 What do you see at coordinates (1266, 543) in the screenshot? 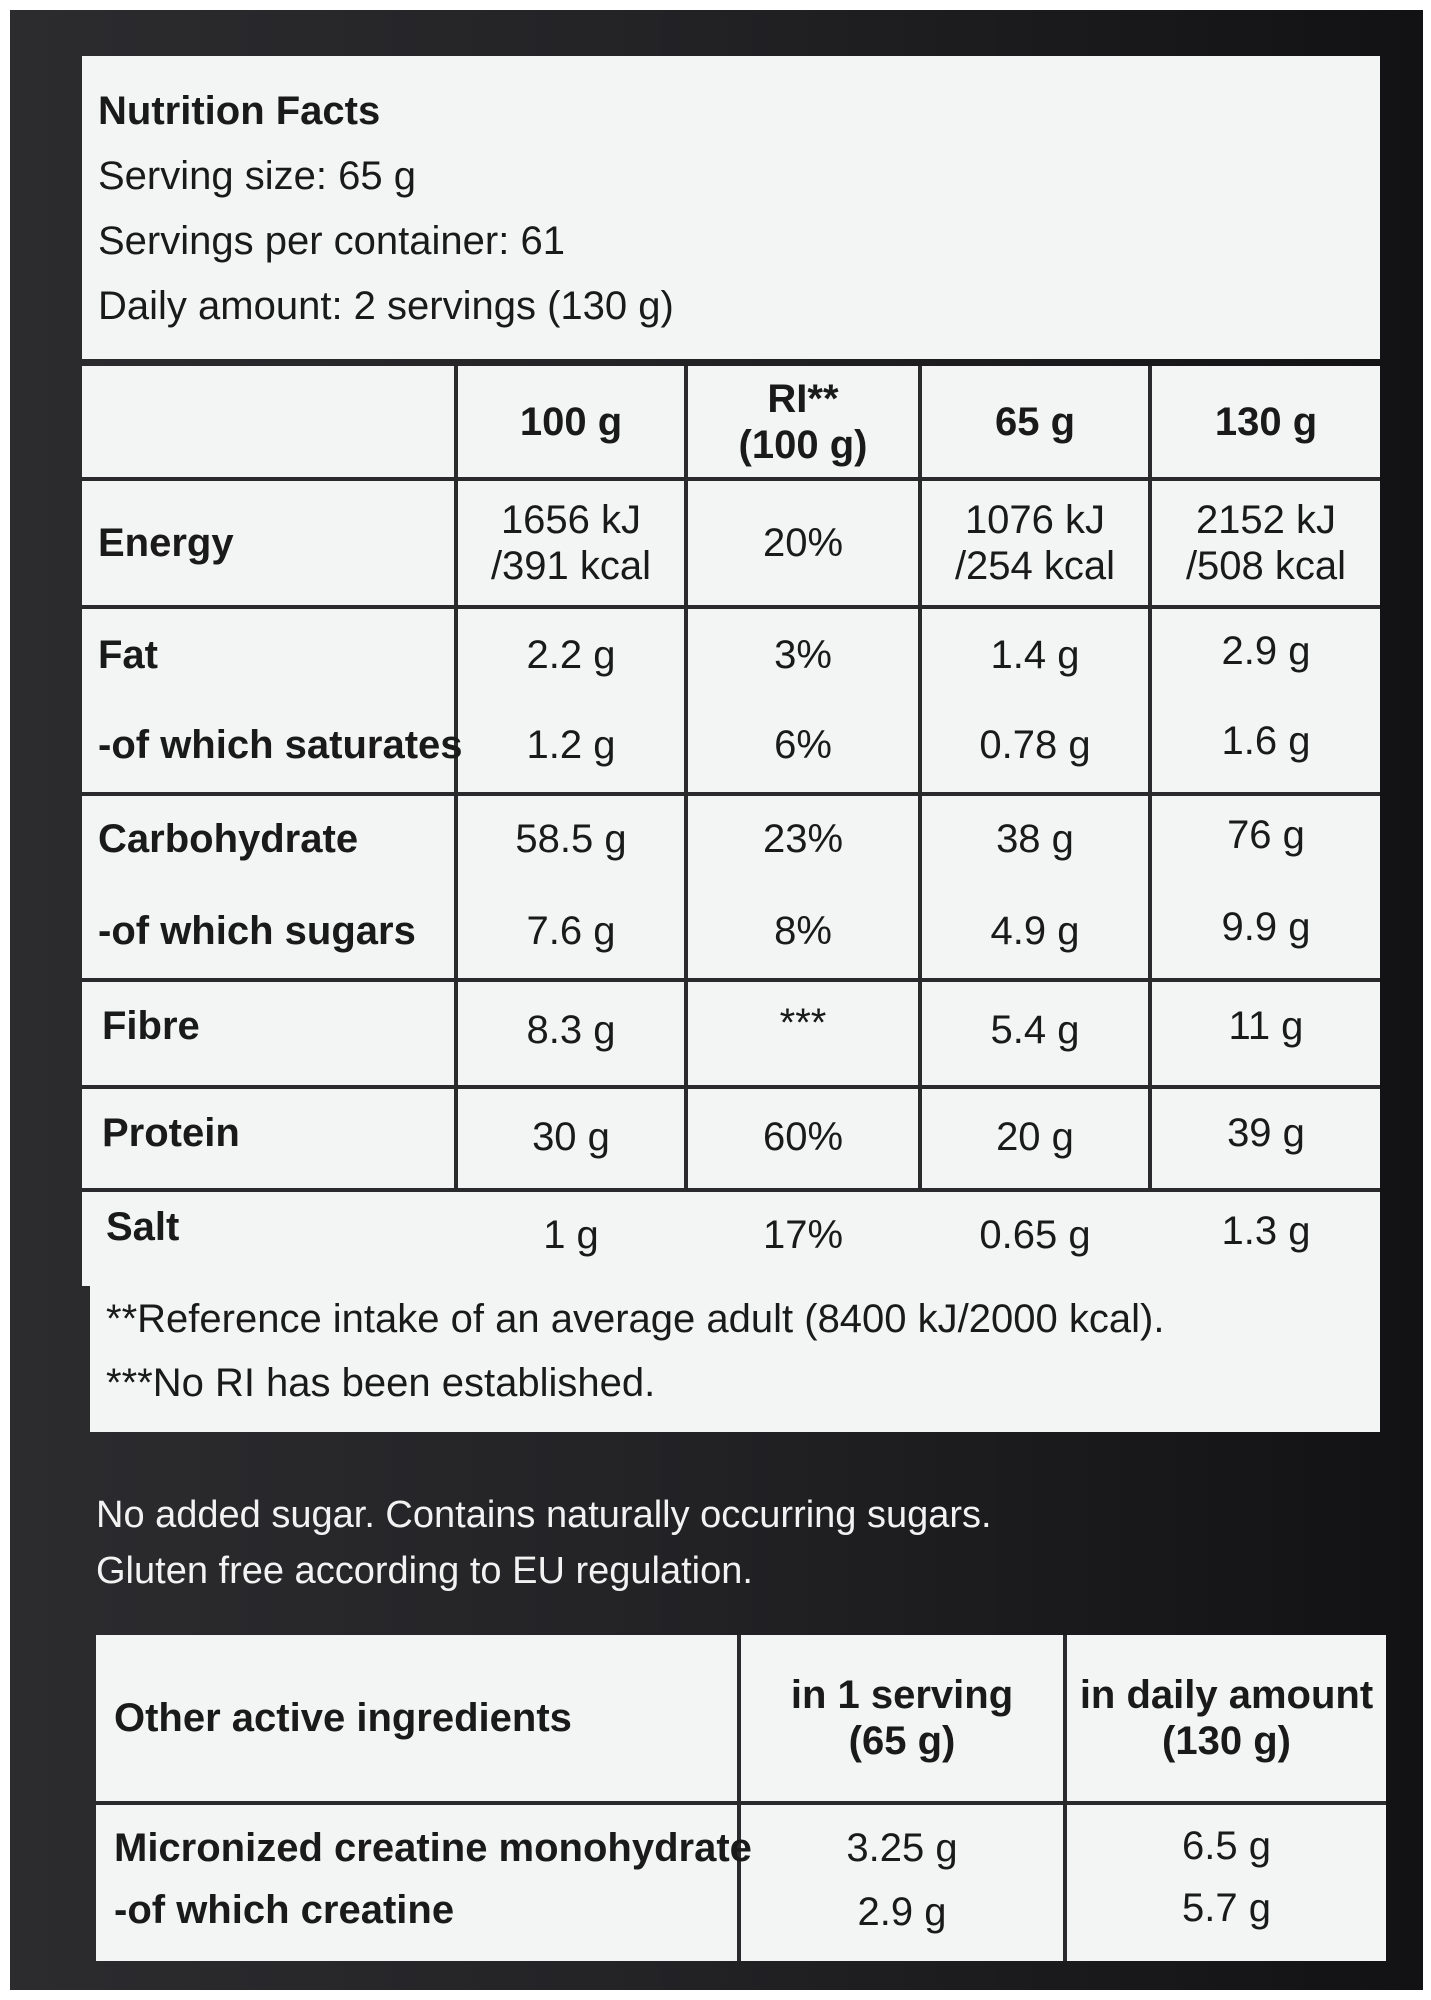
I see `energy-130g: 2152 kJ/508 kcal` at bounding box center [1266, 543].